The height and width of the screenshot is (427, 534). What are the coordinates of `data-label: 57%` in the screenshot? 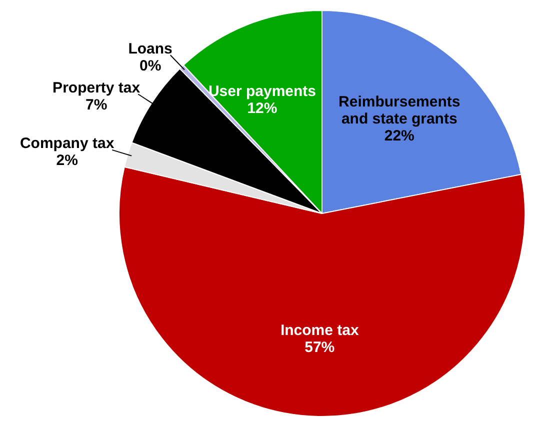 It's located at (319, 347).